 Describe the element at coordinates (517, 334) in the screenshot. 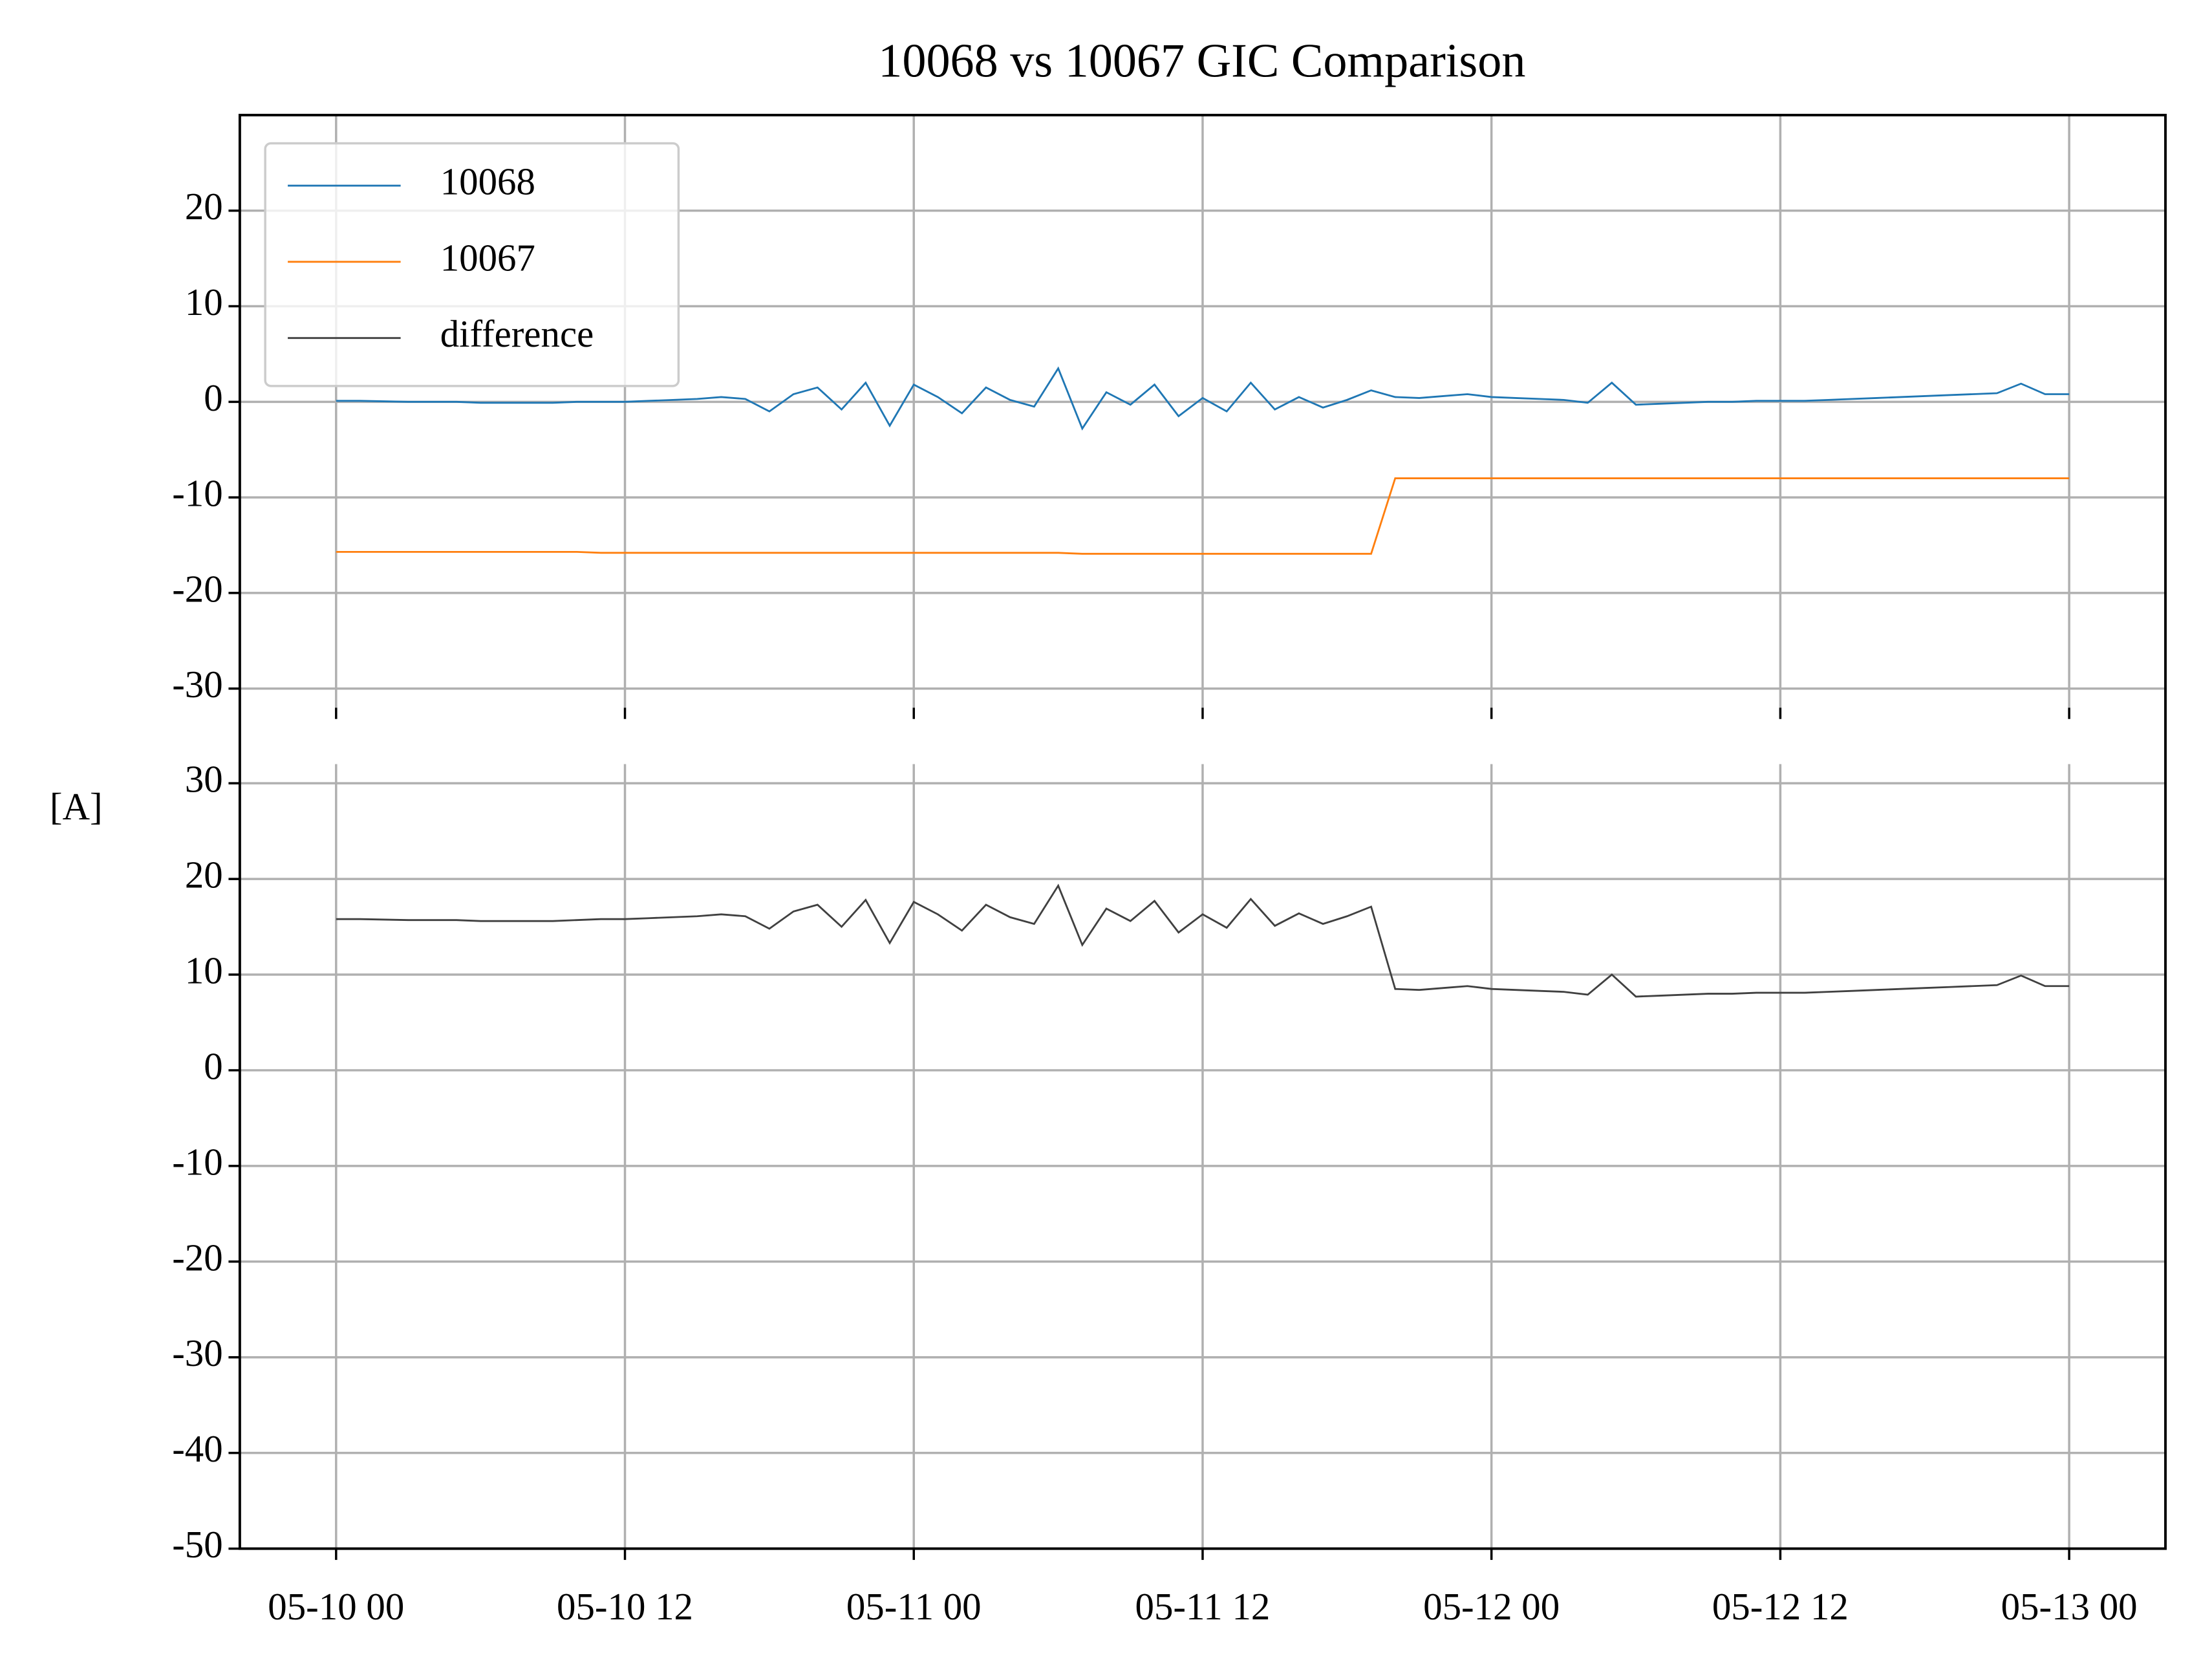

I see `legend-label: difference` at that location.